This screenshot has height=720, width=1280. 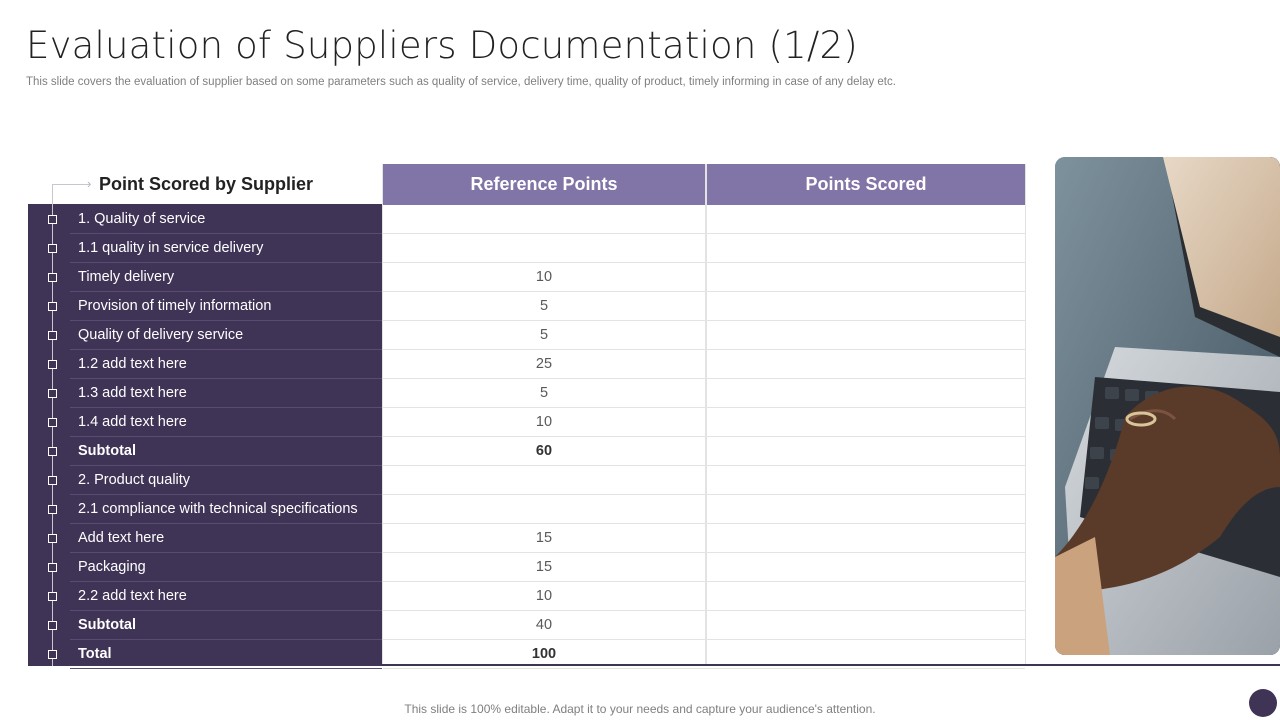 What do you see at coordinates (640, 335) in the screenshot?
I see `table-row: Quality of delivery service 5` at bounding box center [640, 335].